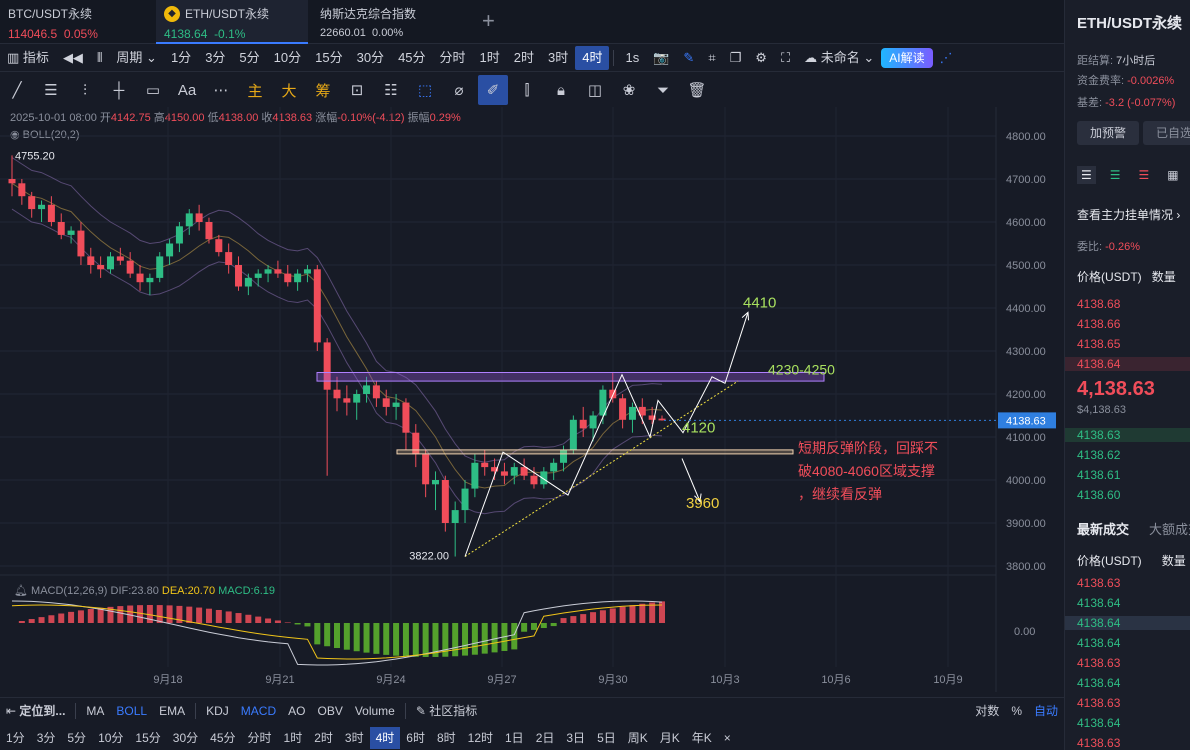 The height and width of the screenshot is (750, 1190). Describe the element at coordinates (217, 710) in the screenshot. I see `sub-kdj: KDJ` at that location.